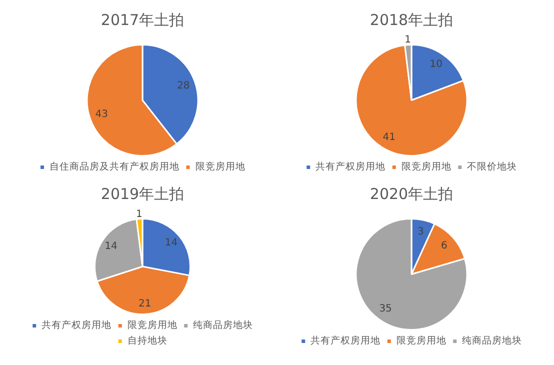 The height and width of the screenshot is (365, 554). I want to click on data-label: 3, so click(421, 232).